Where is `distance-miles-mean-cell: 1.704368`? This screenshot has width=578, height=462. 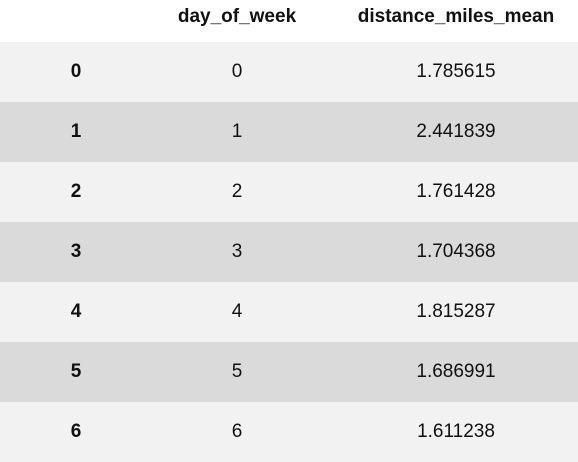
distance-miles-mean-cell: 1.704368 is located at coordinates (456, 251).